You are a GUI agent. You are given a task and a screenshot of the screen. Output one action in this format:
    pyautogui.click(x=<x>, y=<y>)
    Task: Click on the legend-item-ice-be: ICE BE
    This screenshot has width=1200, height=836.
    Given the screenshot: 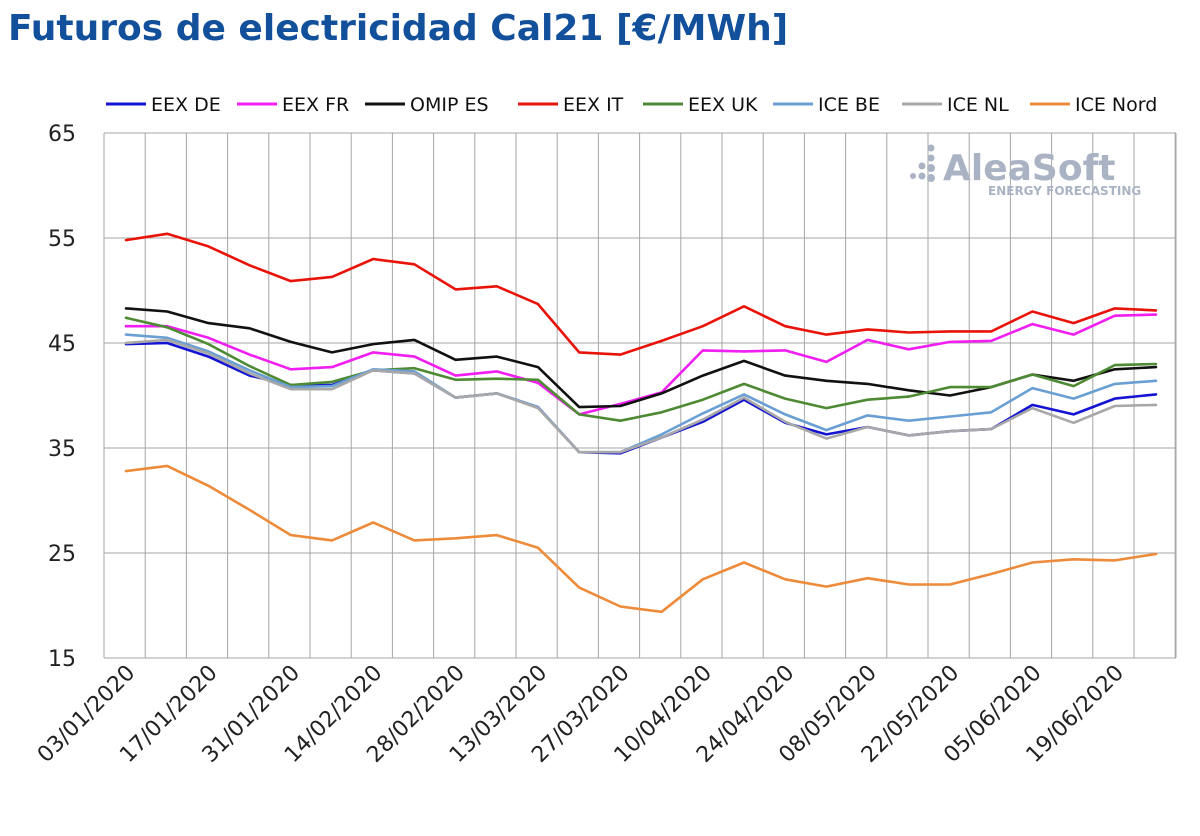 What is the action you would take?
    pyautogui.click(x=826, y=105)
    